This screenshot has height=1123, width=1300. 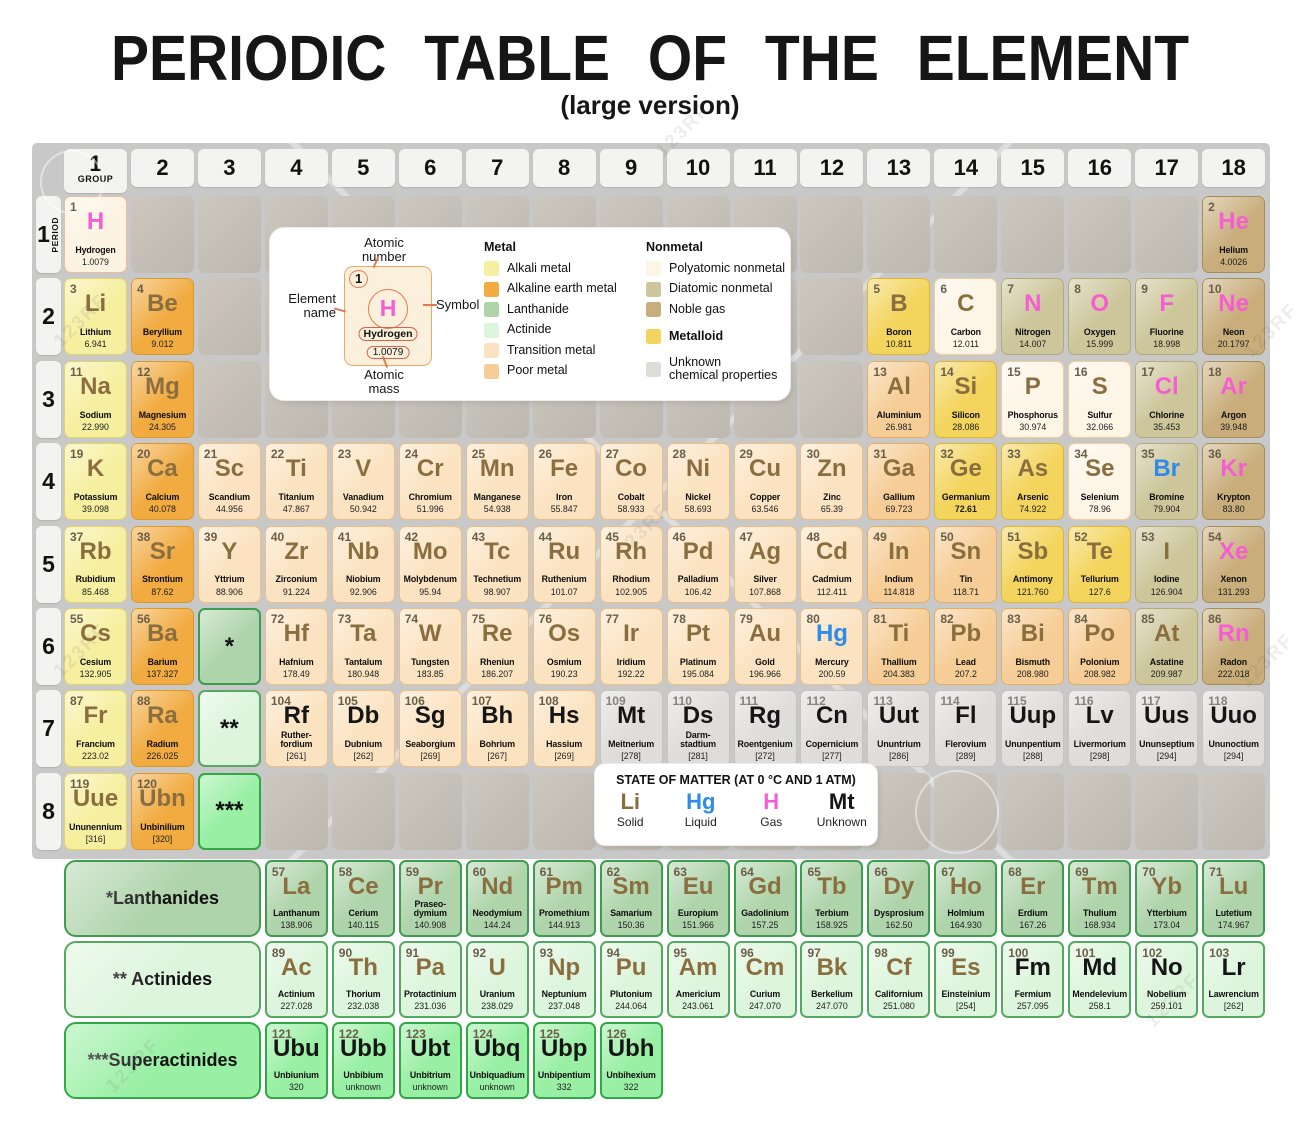 I want to click on atomic-number: 102, so click(x=1152, y=953).